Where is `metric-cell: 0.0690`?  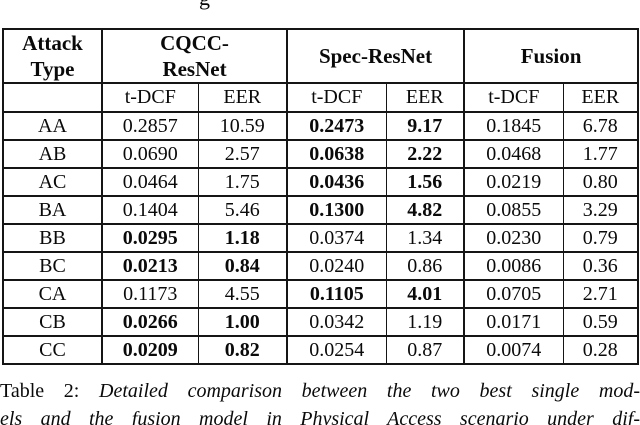 metric-cell: 0.0690 is located at coordinates (149, 153).